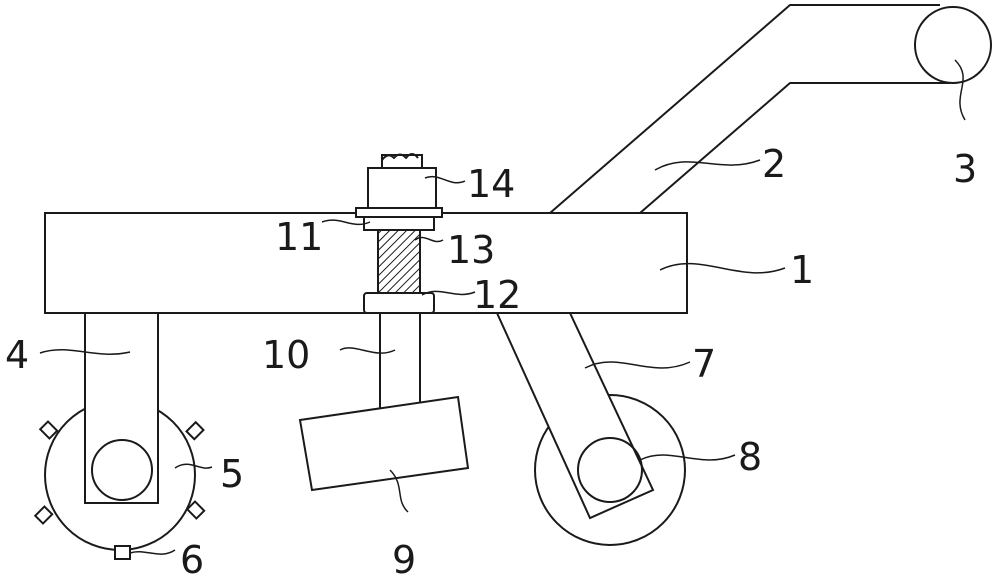 The width and height of the screenshot is (1000, 585). Describe the element at coordinates (610, 470) in the screenshot. I see `rear-wheel-hub` at that location.